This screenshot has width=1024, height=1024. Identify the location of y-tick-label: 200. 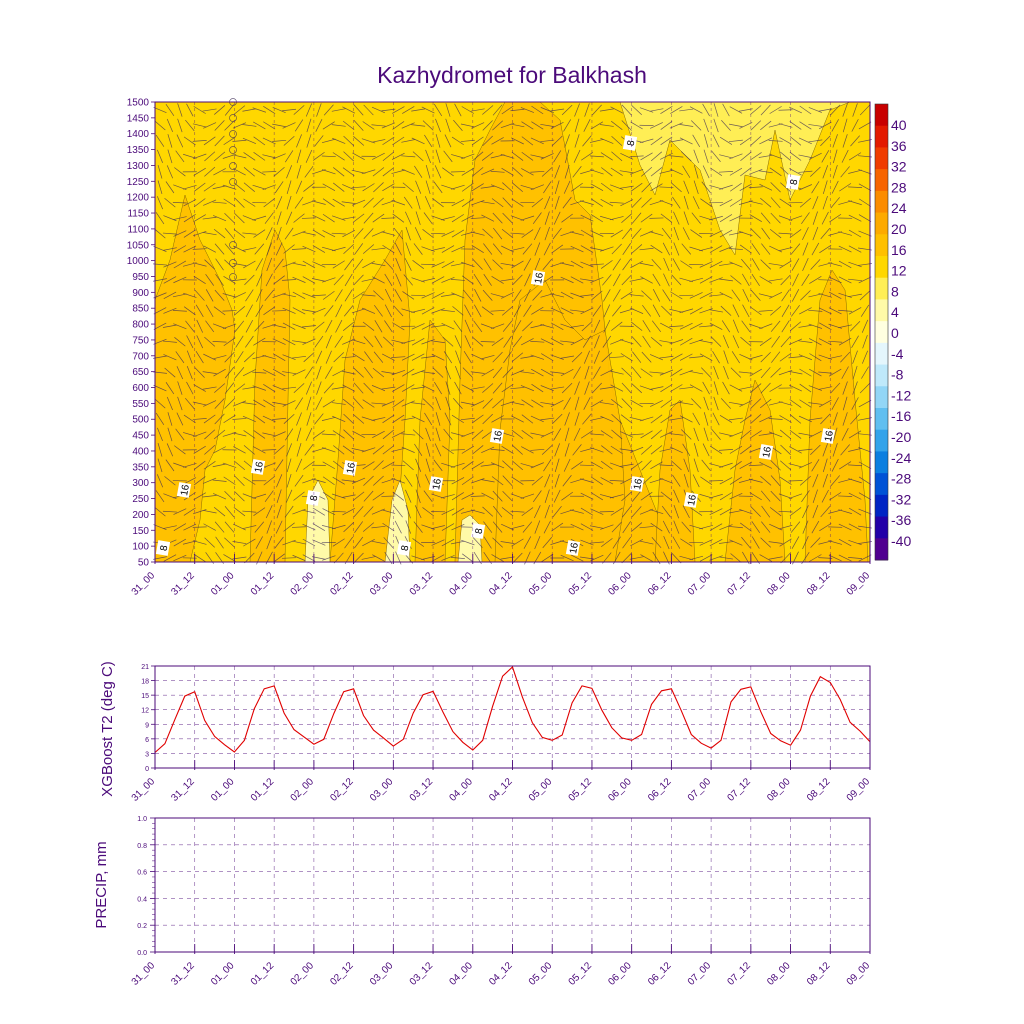
(140, 515).